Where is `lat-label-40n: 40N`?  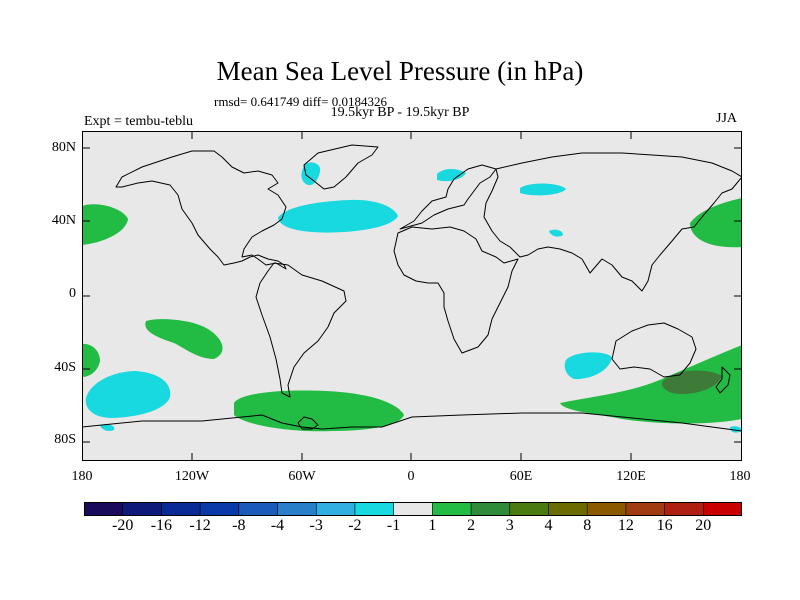
lat-label-40n: 40N is located at coordinates (63, 220).